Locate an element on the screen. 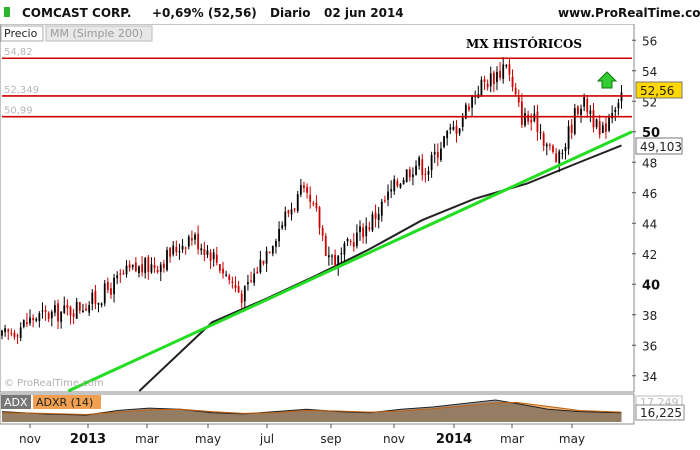 Image resolution: width=700 pixels, height=450 pixels. period-label: Diario is located at coordinates (290, 13).